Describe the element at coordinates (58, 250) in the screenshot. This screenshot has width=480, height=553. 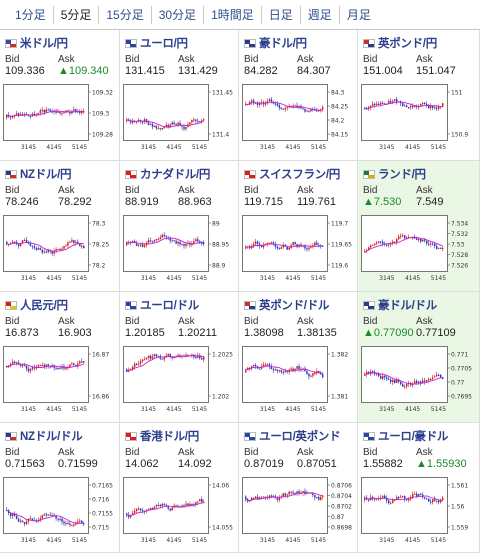
I see `price-chart: 78.3 78.25 78.2 3145 4145 5145` at that location.